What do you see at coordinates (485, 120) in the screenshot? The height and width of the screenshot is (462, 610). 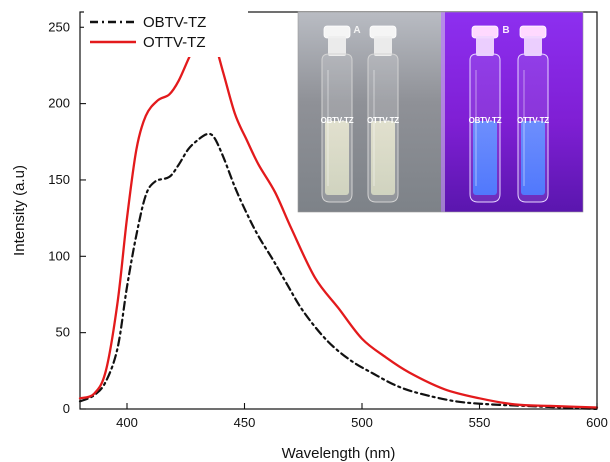 I see `vial-label-b-1: OBTV-TZ` at bounding box center [485, 120].